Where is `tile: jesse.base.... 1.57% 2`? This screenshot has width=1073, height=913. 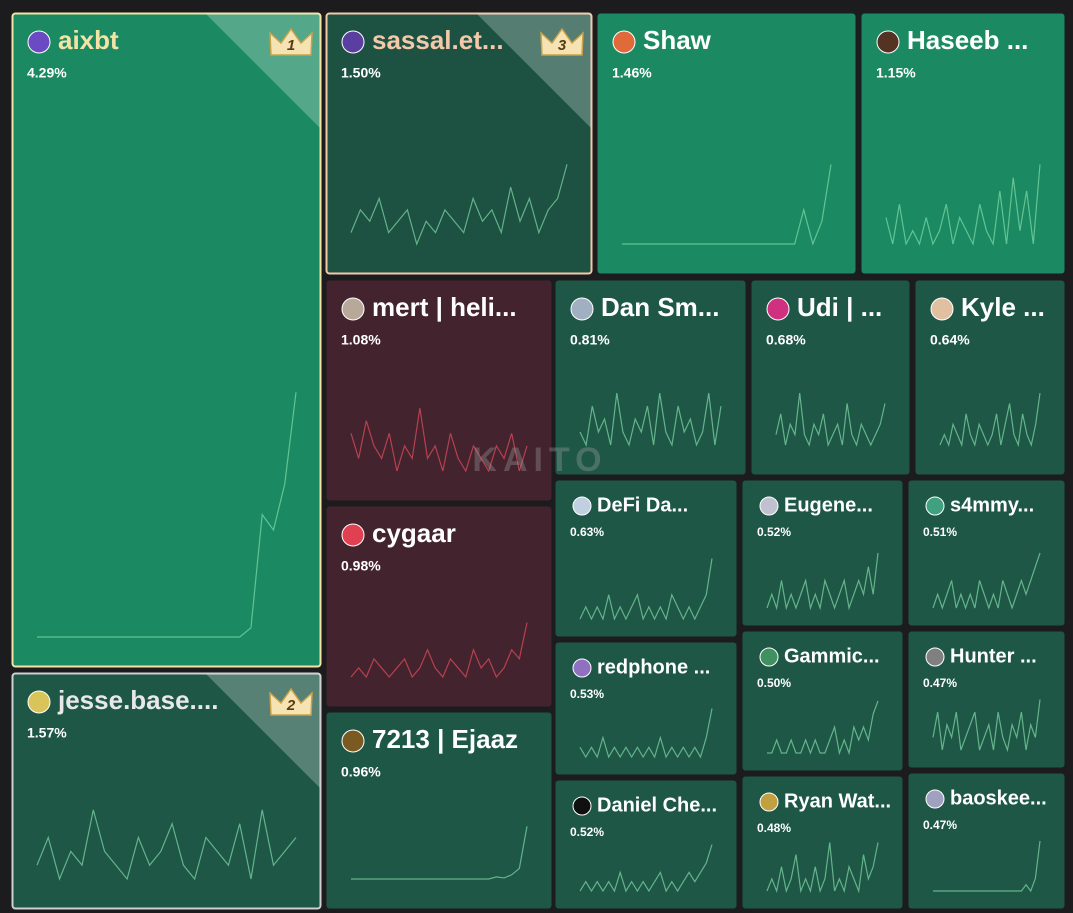
tile: jesse.base.... 1.57% 2 is located at coordinates (166, 791).